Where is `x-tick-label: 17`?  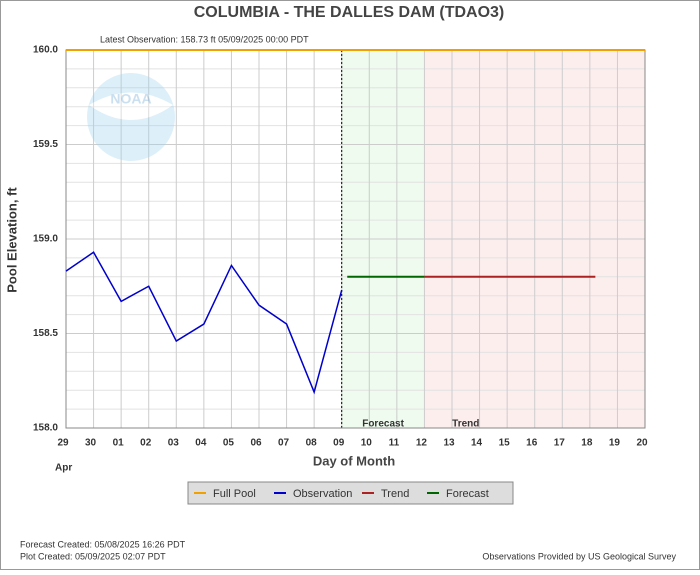 x-tick-label: 17 is located at coordinates (560, 443).